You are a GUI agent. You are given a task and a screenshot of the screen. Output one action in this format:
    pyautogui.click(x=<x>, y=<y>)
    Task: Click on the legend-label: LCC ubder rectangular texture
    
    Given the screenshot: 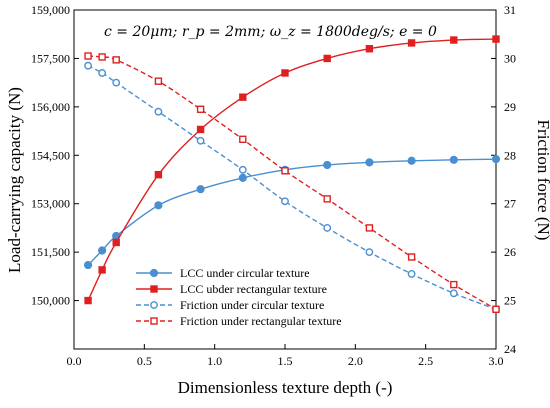 What is the action you would take?
    pyautogui.click(x=253, y=289)
    